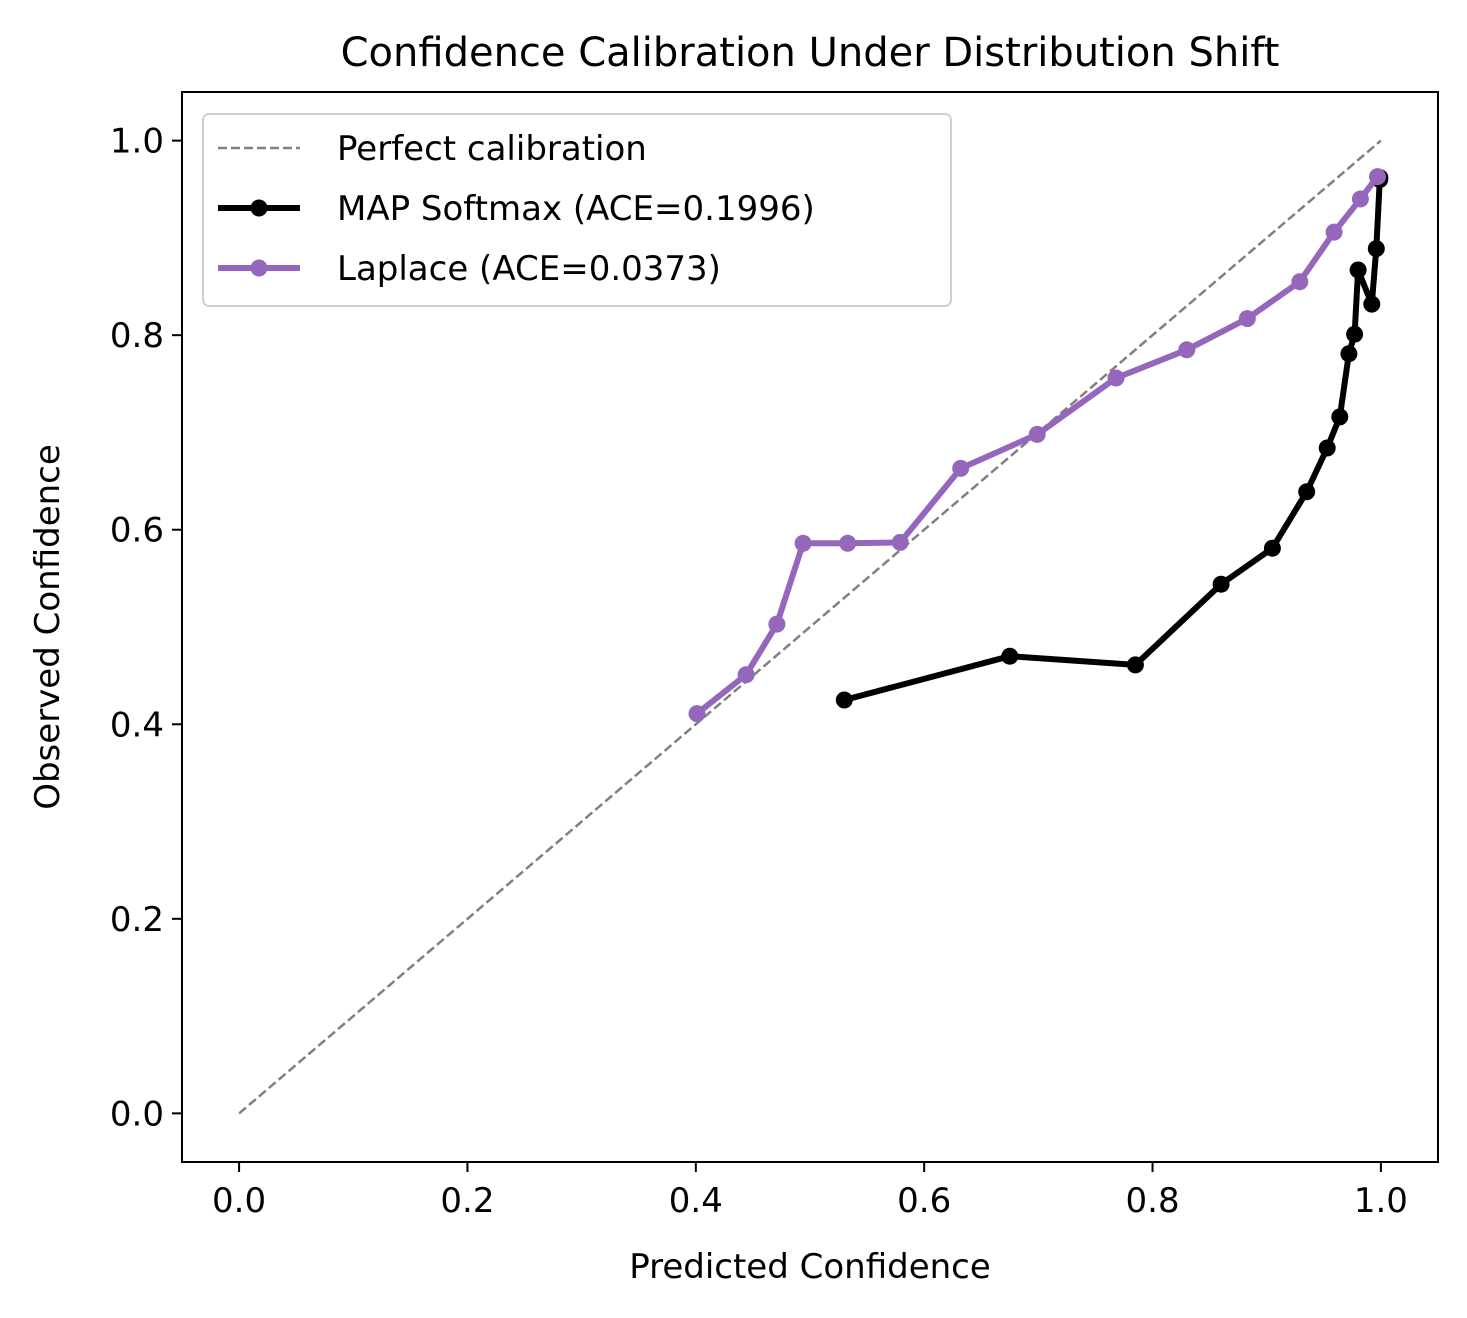  I want to click on y-tick-label: 0.4, so click(137, 725).